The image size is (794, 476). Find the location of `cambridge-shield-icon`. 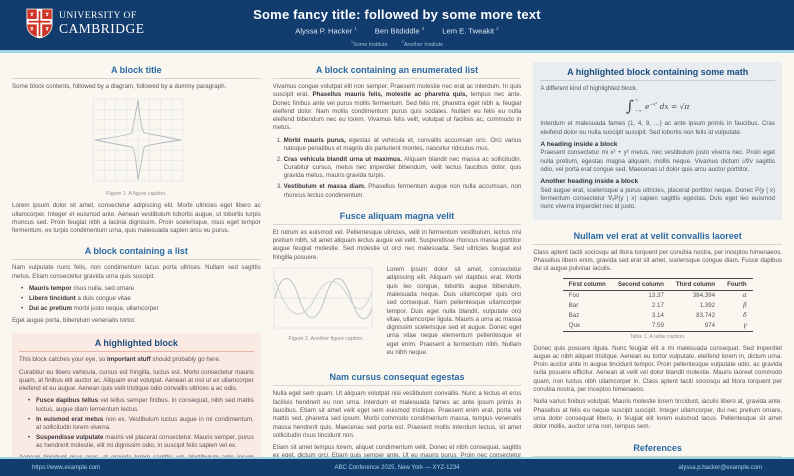

cambridge-shield-icon is located at coordinates (39, 23).